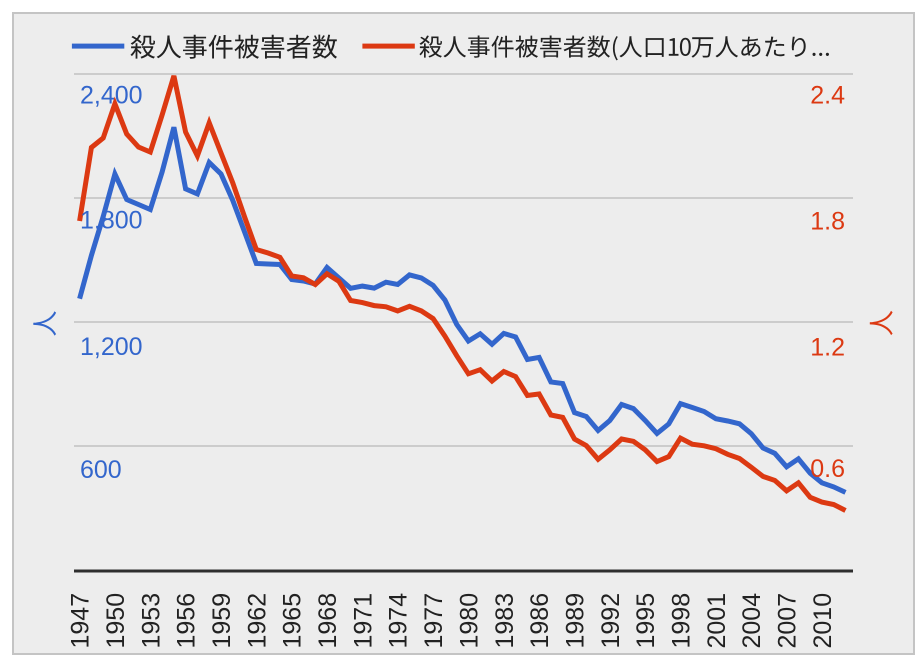 The height and width of the screenshot is (671, 924). Describe the element at coordinates (827, 469) in the screenshot. I see `svg-text: 0.6` at that location.